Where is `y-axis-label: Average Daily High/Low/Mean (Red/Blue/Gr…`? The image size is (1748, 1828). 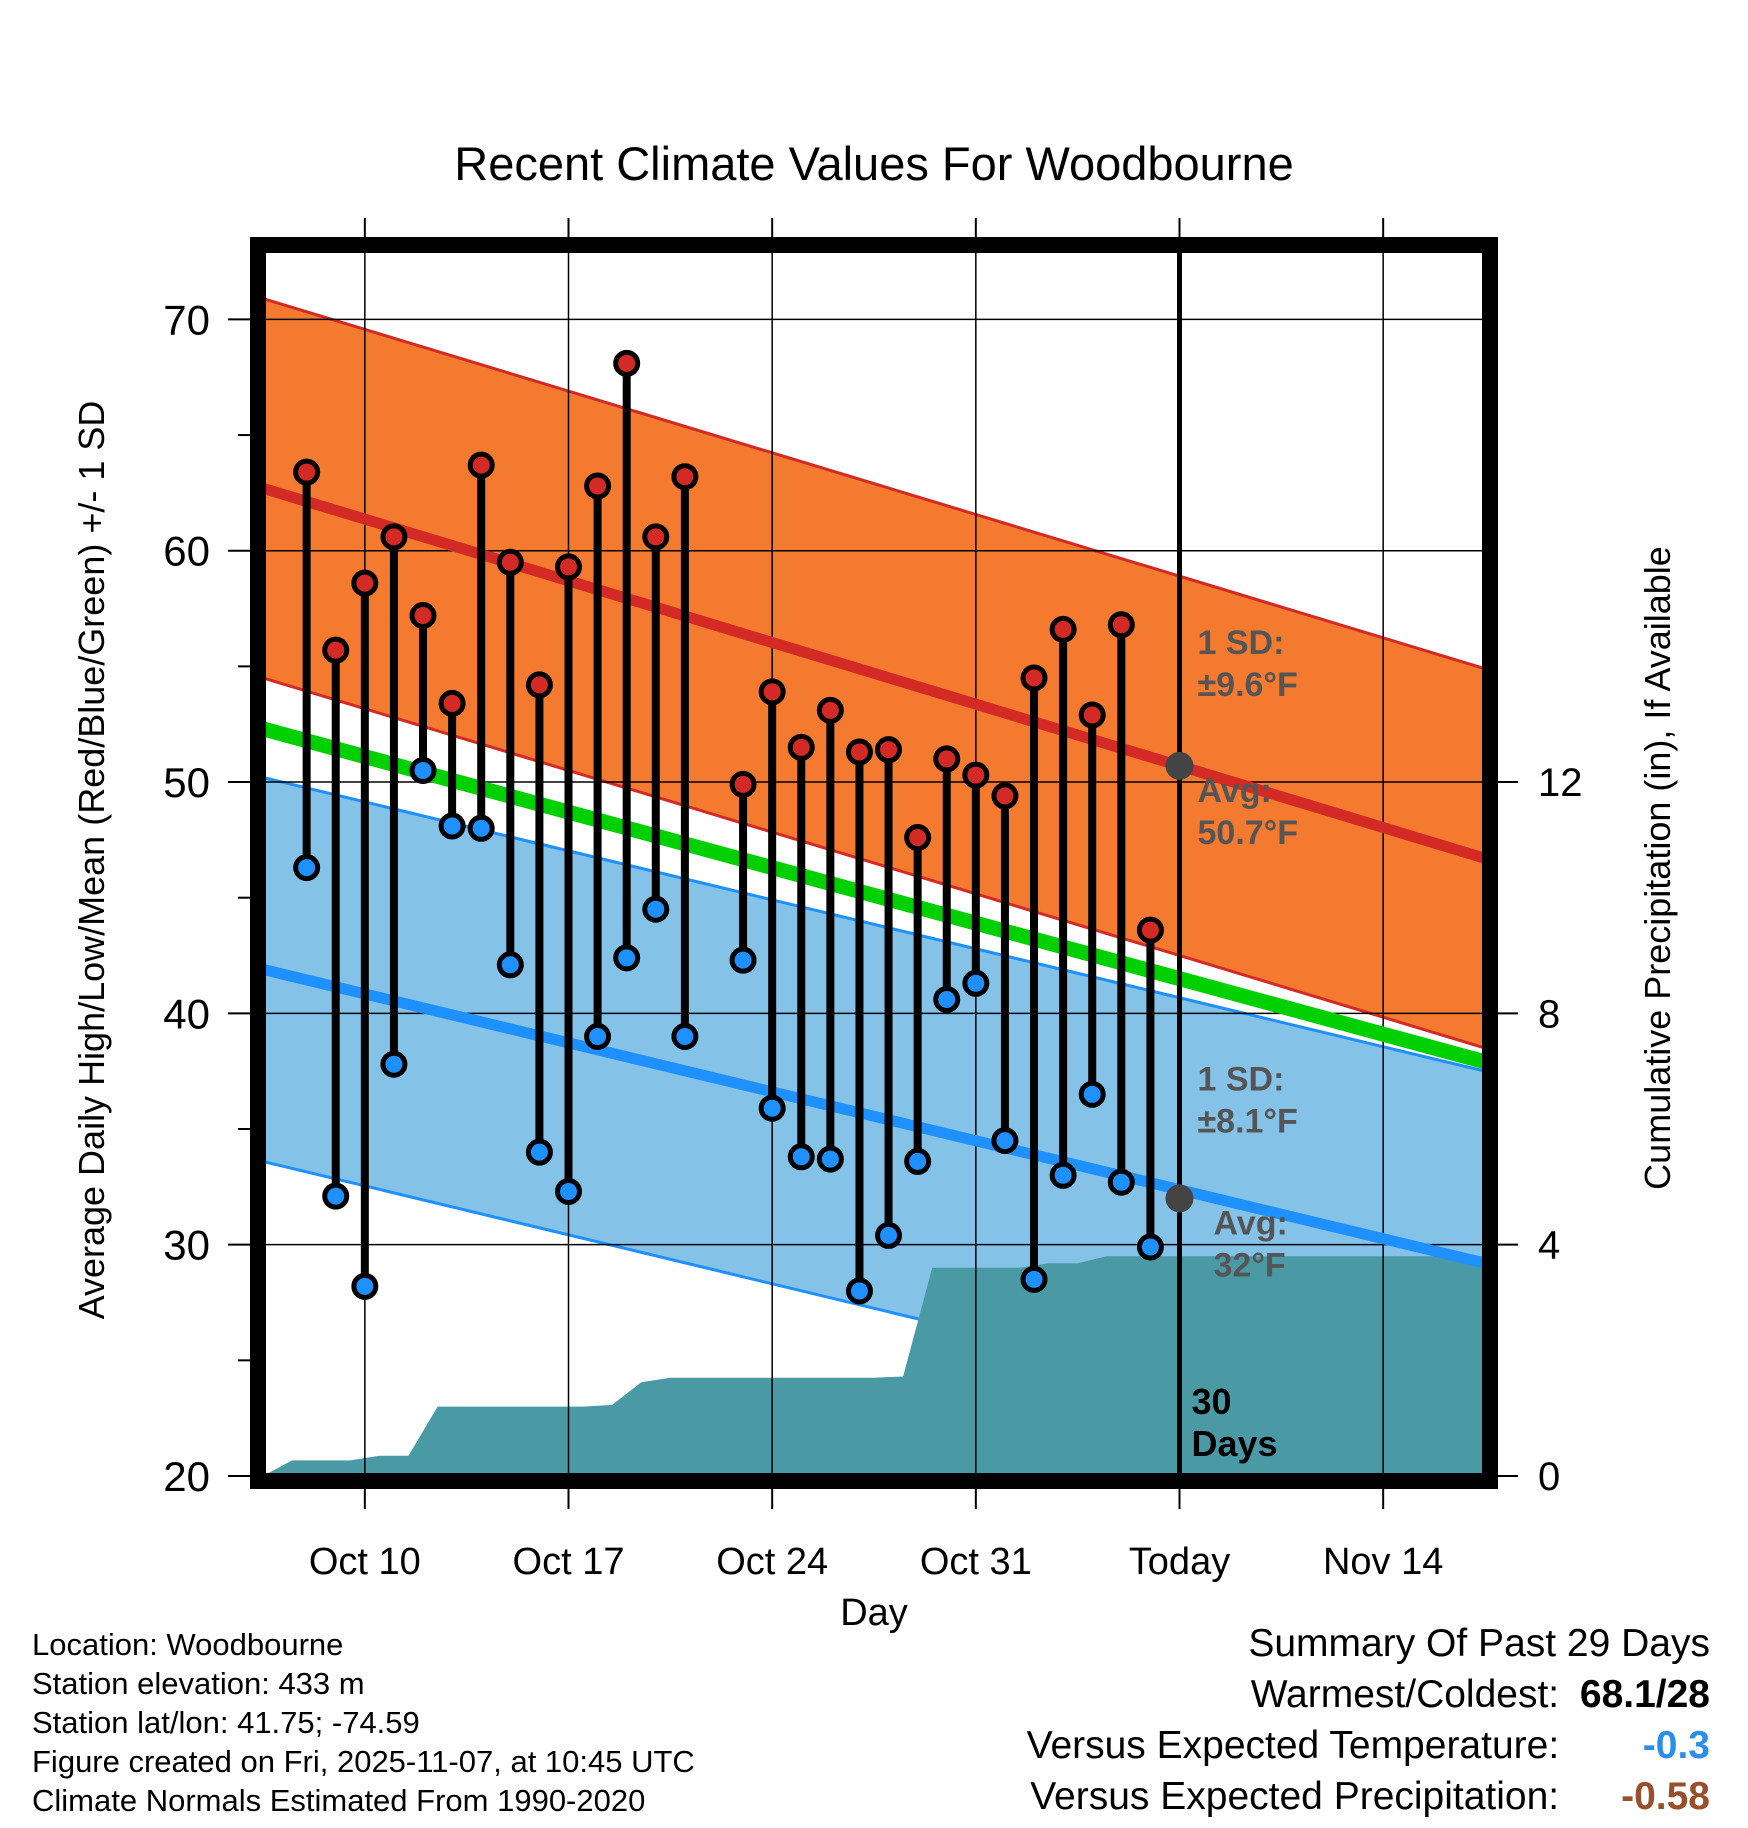
y-axis-label: Average Daily High/Low/Mean (Red/Blue/Gr… is located at coordinates (91, 860).